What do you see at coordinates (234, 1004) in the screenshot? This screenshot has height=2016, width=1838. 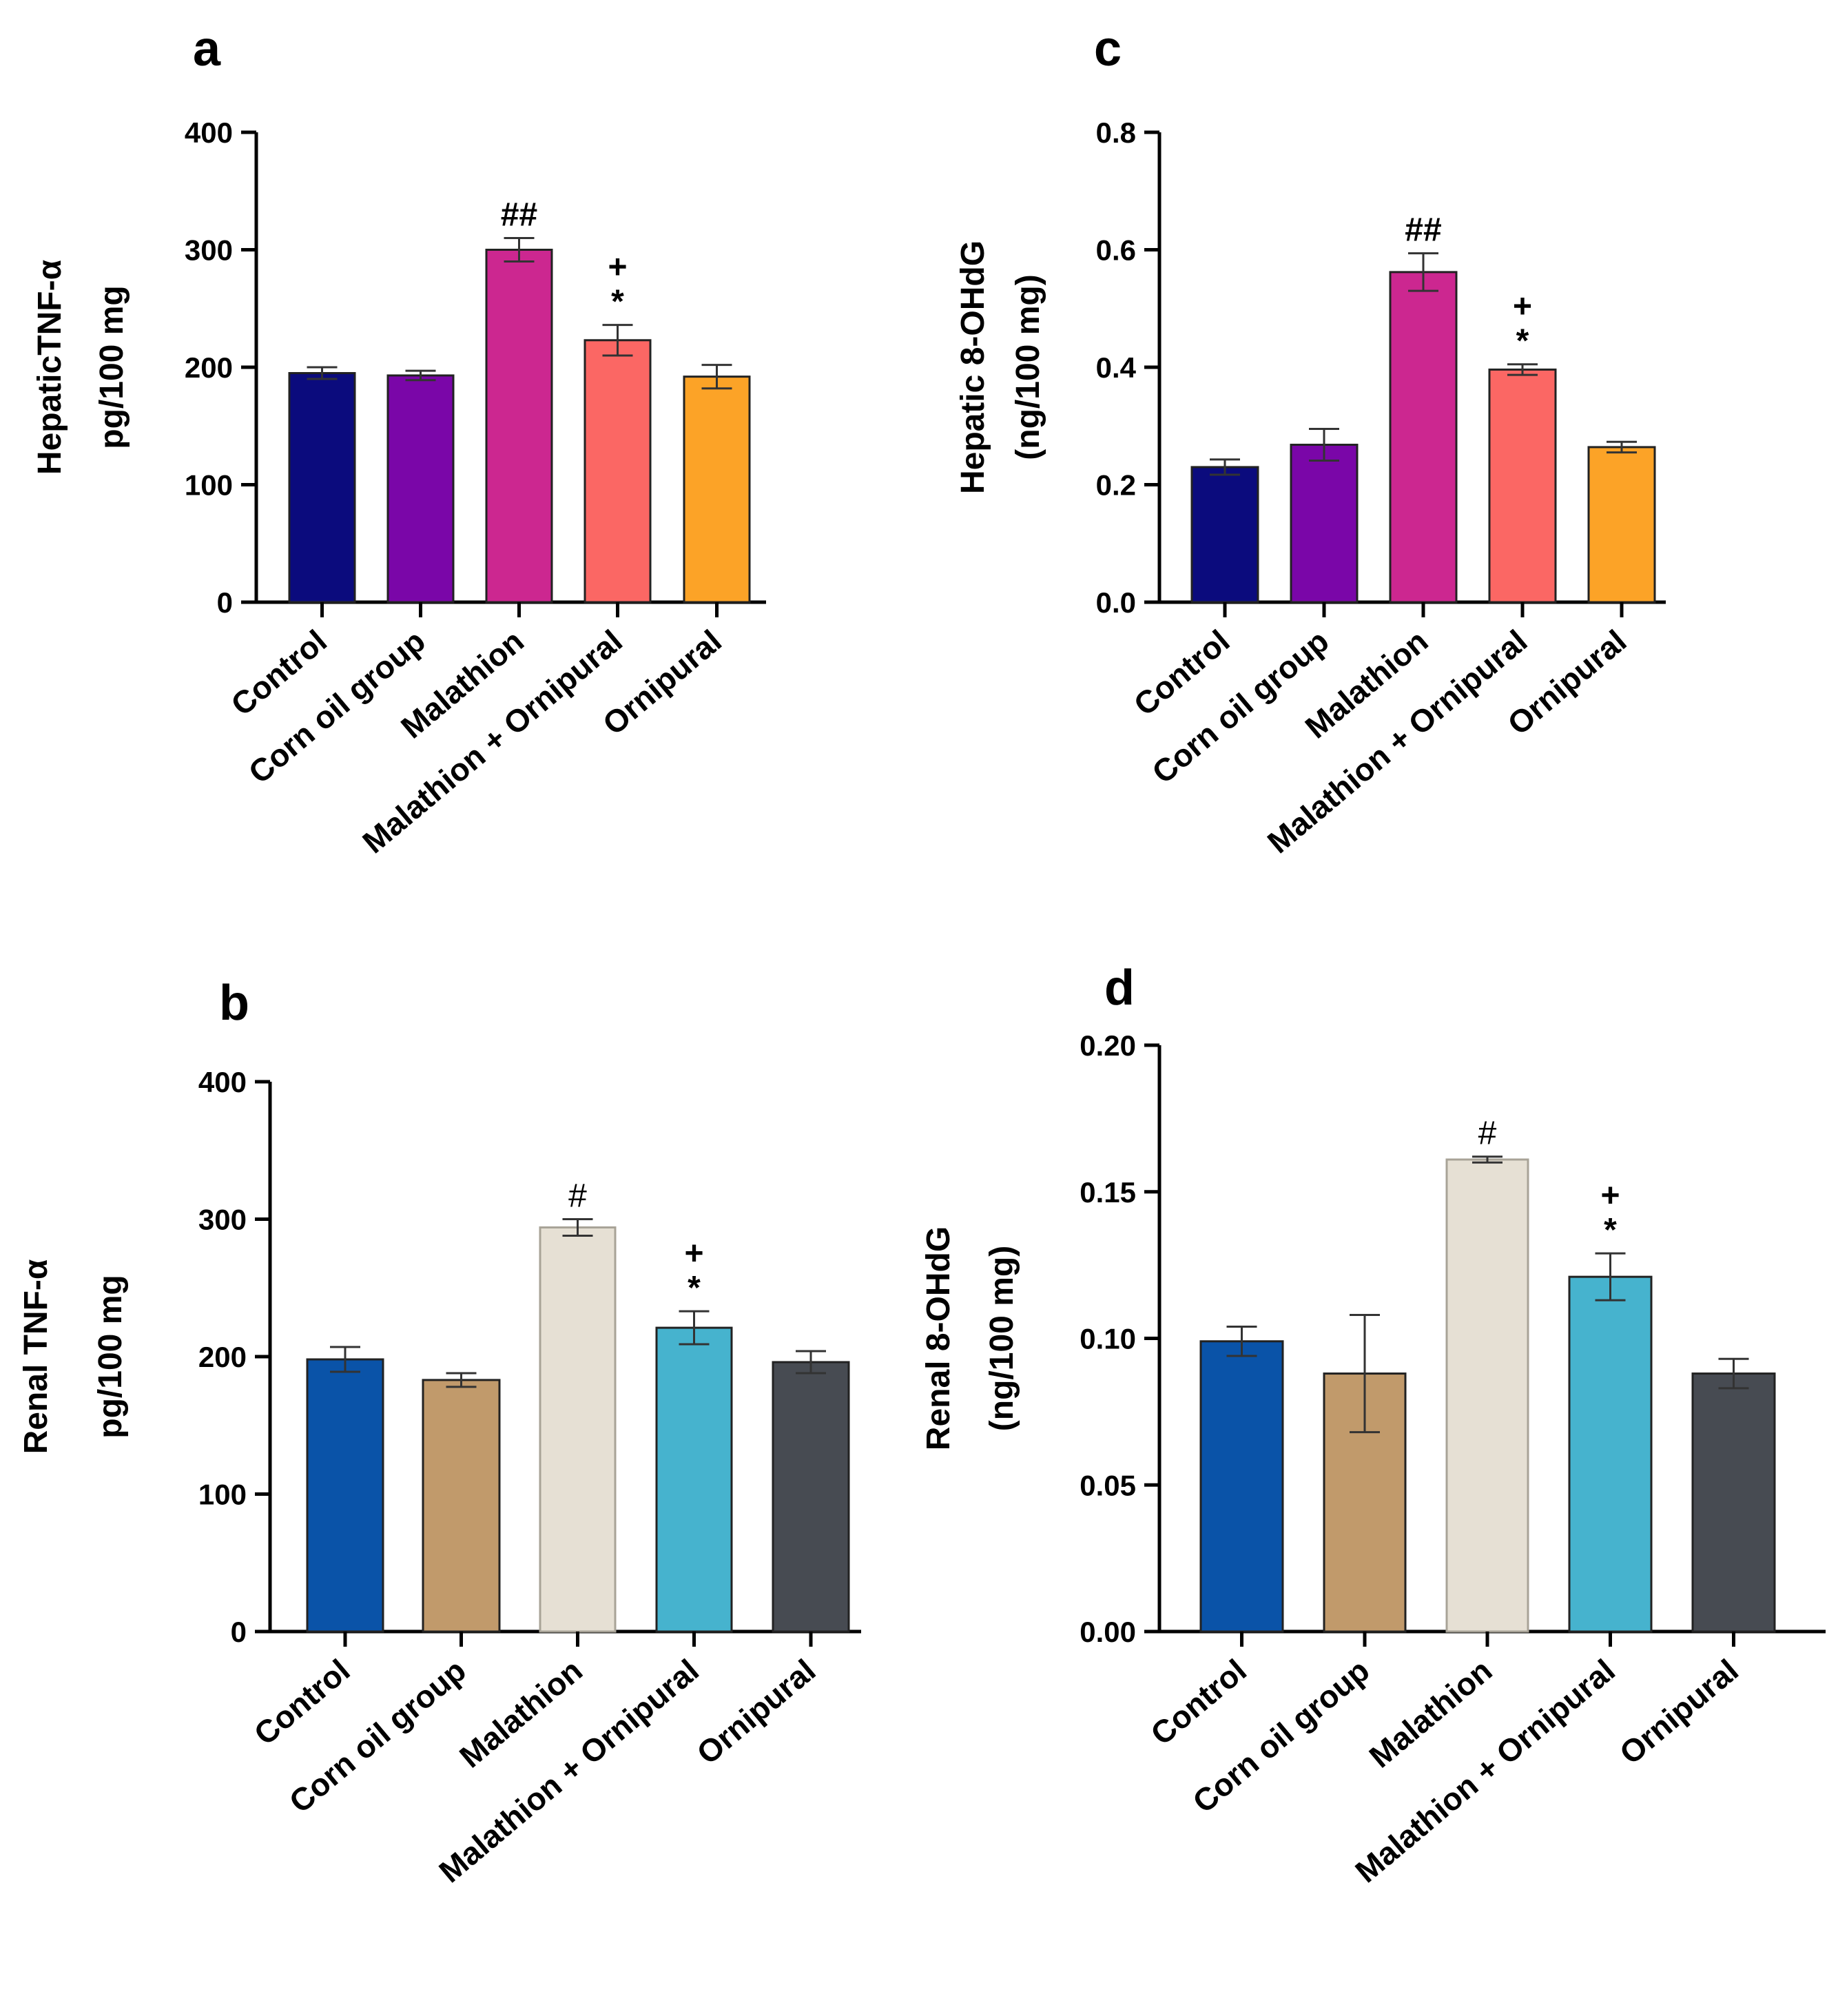 I see `panel-letter: b` at bounding box center [234, 1004].